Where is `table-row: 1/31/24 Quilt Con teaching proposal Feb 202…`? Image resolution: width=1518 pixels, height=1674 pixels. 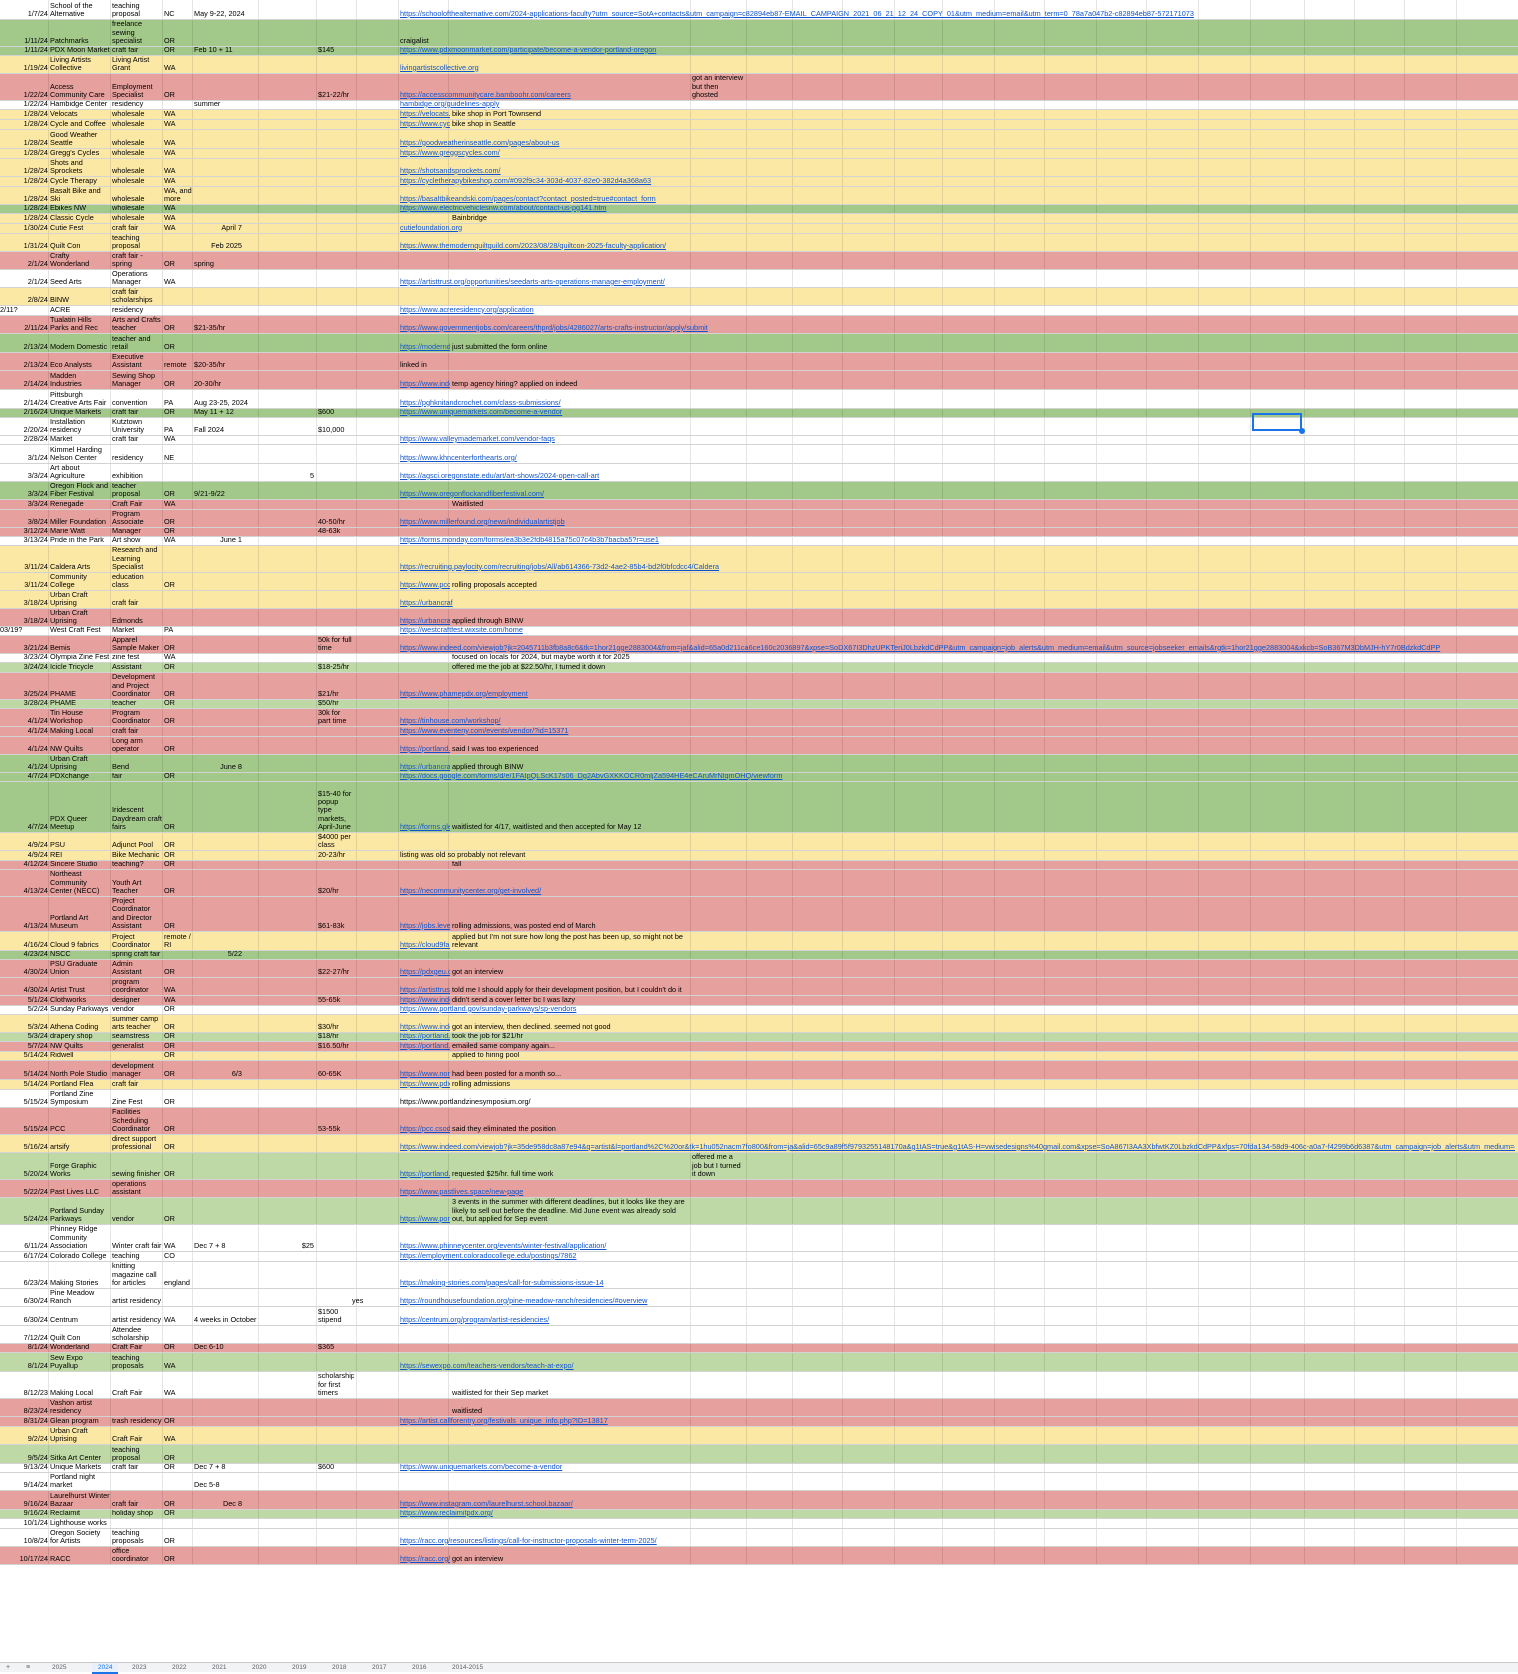
table-row: 1/31/24 Quilt Con teaching proposal Feb 202… is located at coordinates (759, 243).